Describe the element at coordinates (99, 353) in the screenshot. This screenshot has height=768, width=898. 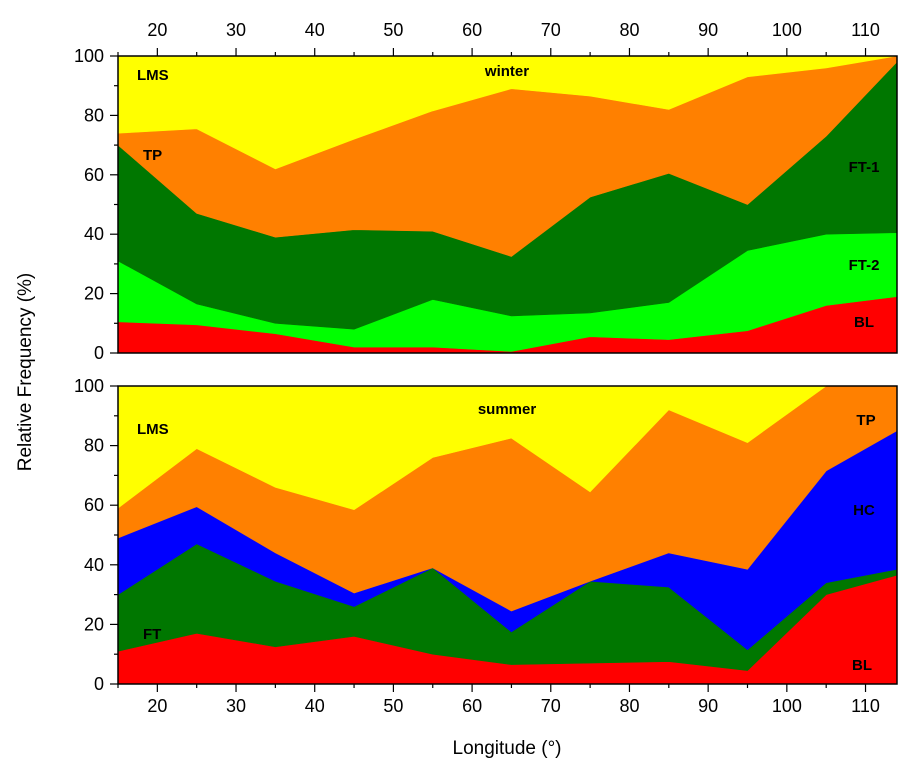
I see `winter-y-tick-label: 0` at that location.